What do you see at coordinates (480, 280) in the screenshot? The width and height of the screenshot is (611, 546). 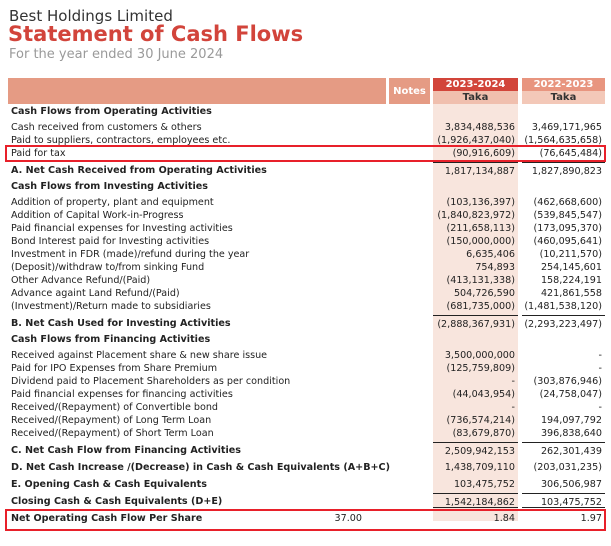 I see `value-2023-2024: (413,131,338)` at bounding box center [480, 280].